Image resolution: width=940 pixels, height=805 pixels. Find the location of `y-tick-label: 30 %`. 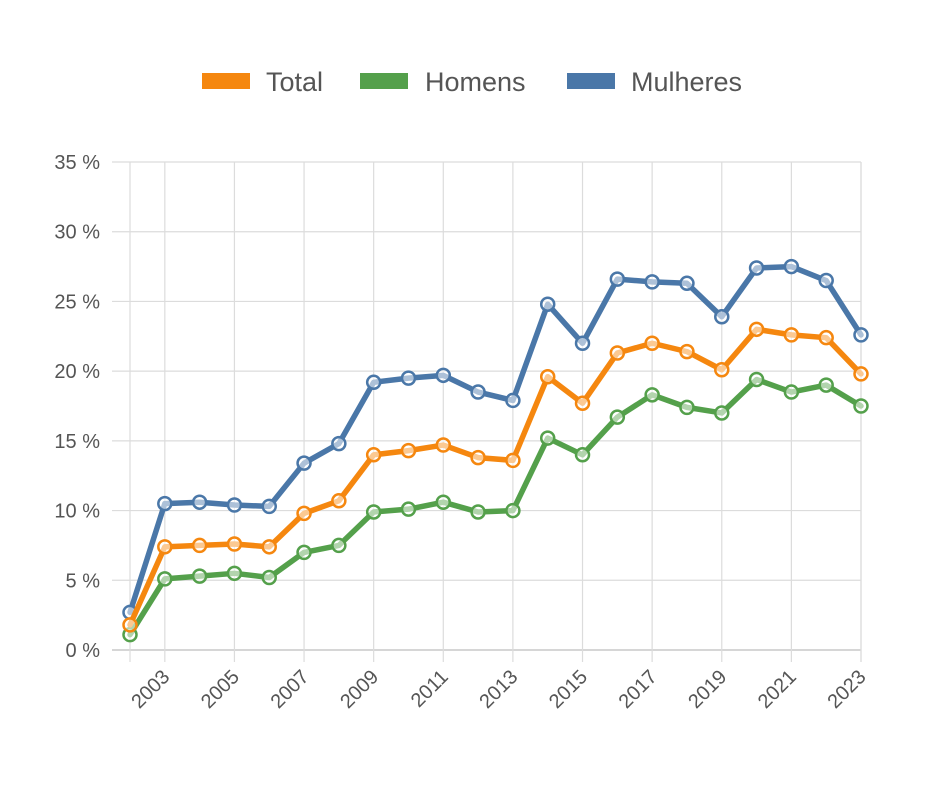

y-tick-label: 30 % is located at coordinates (77, 233).